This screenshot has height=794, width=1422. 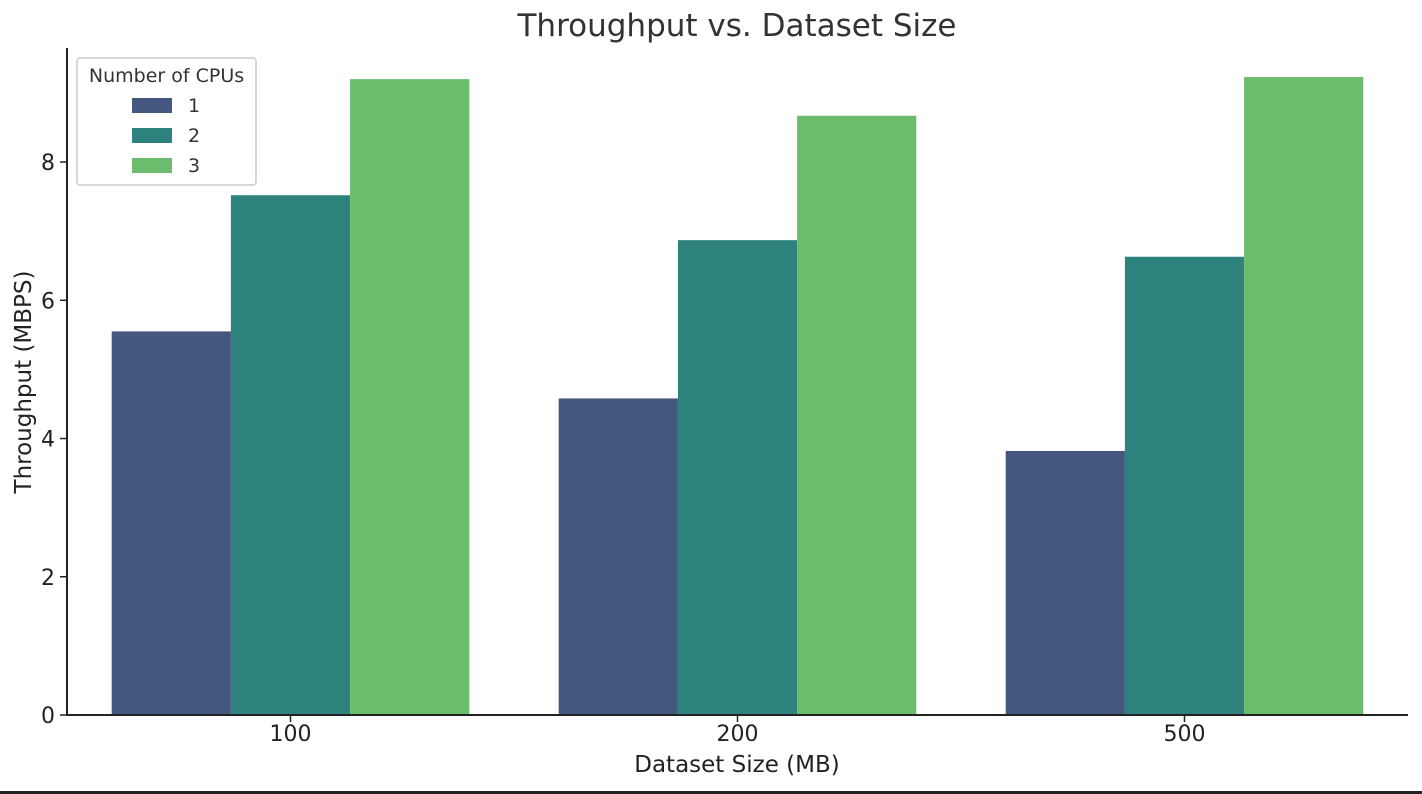 I want to click on x-tick-label: 500, so click(x=1185, y=734).